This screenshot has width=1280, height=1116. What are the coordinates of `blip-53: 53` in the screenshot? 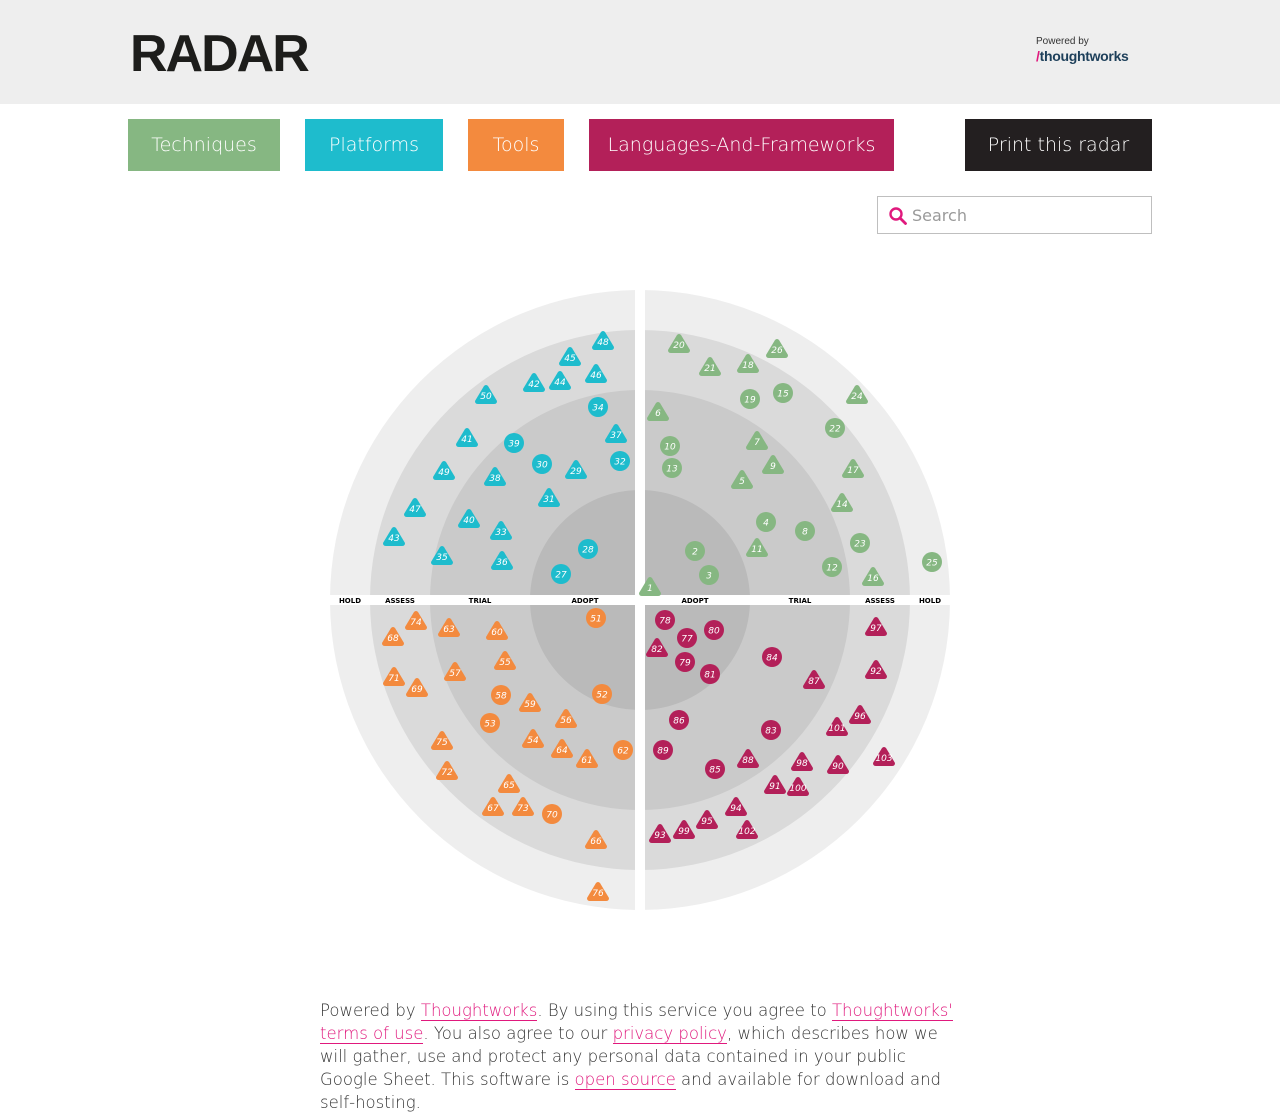 It's located at (490, 723).